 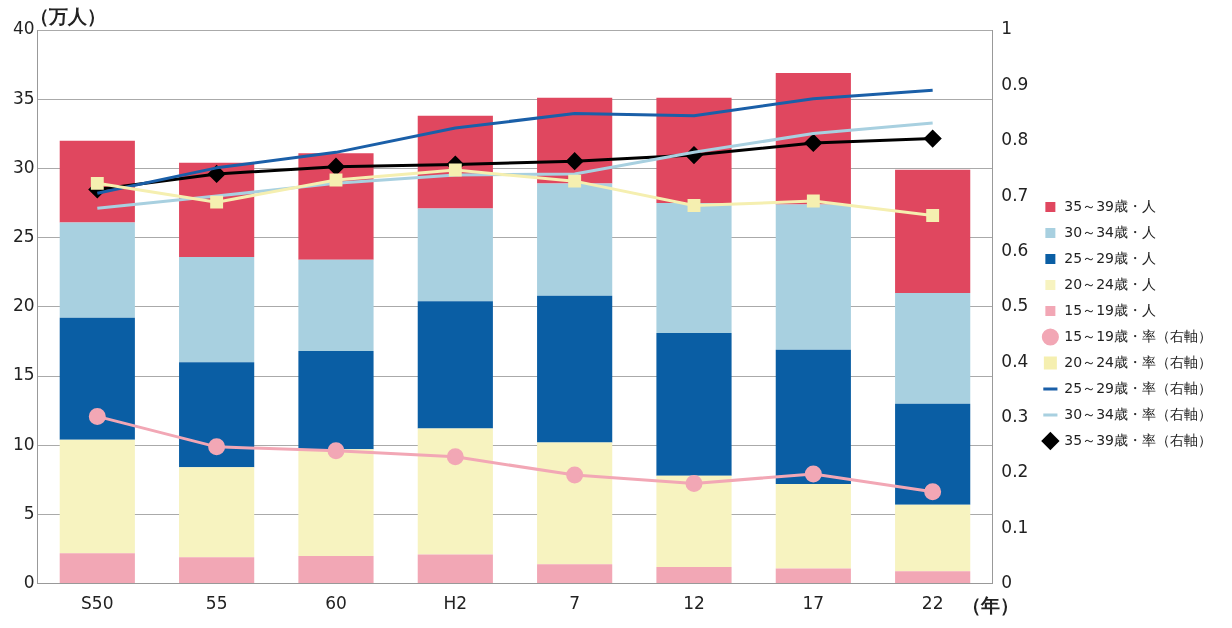 I want to click on y-tick-label: 10, so click(x=23, y=443).